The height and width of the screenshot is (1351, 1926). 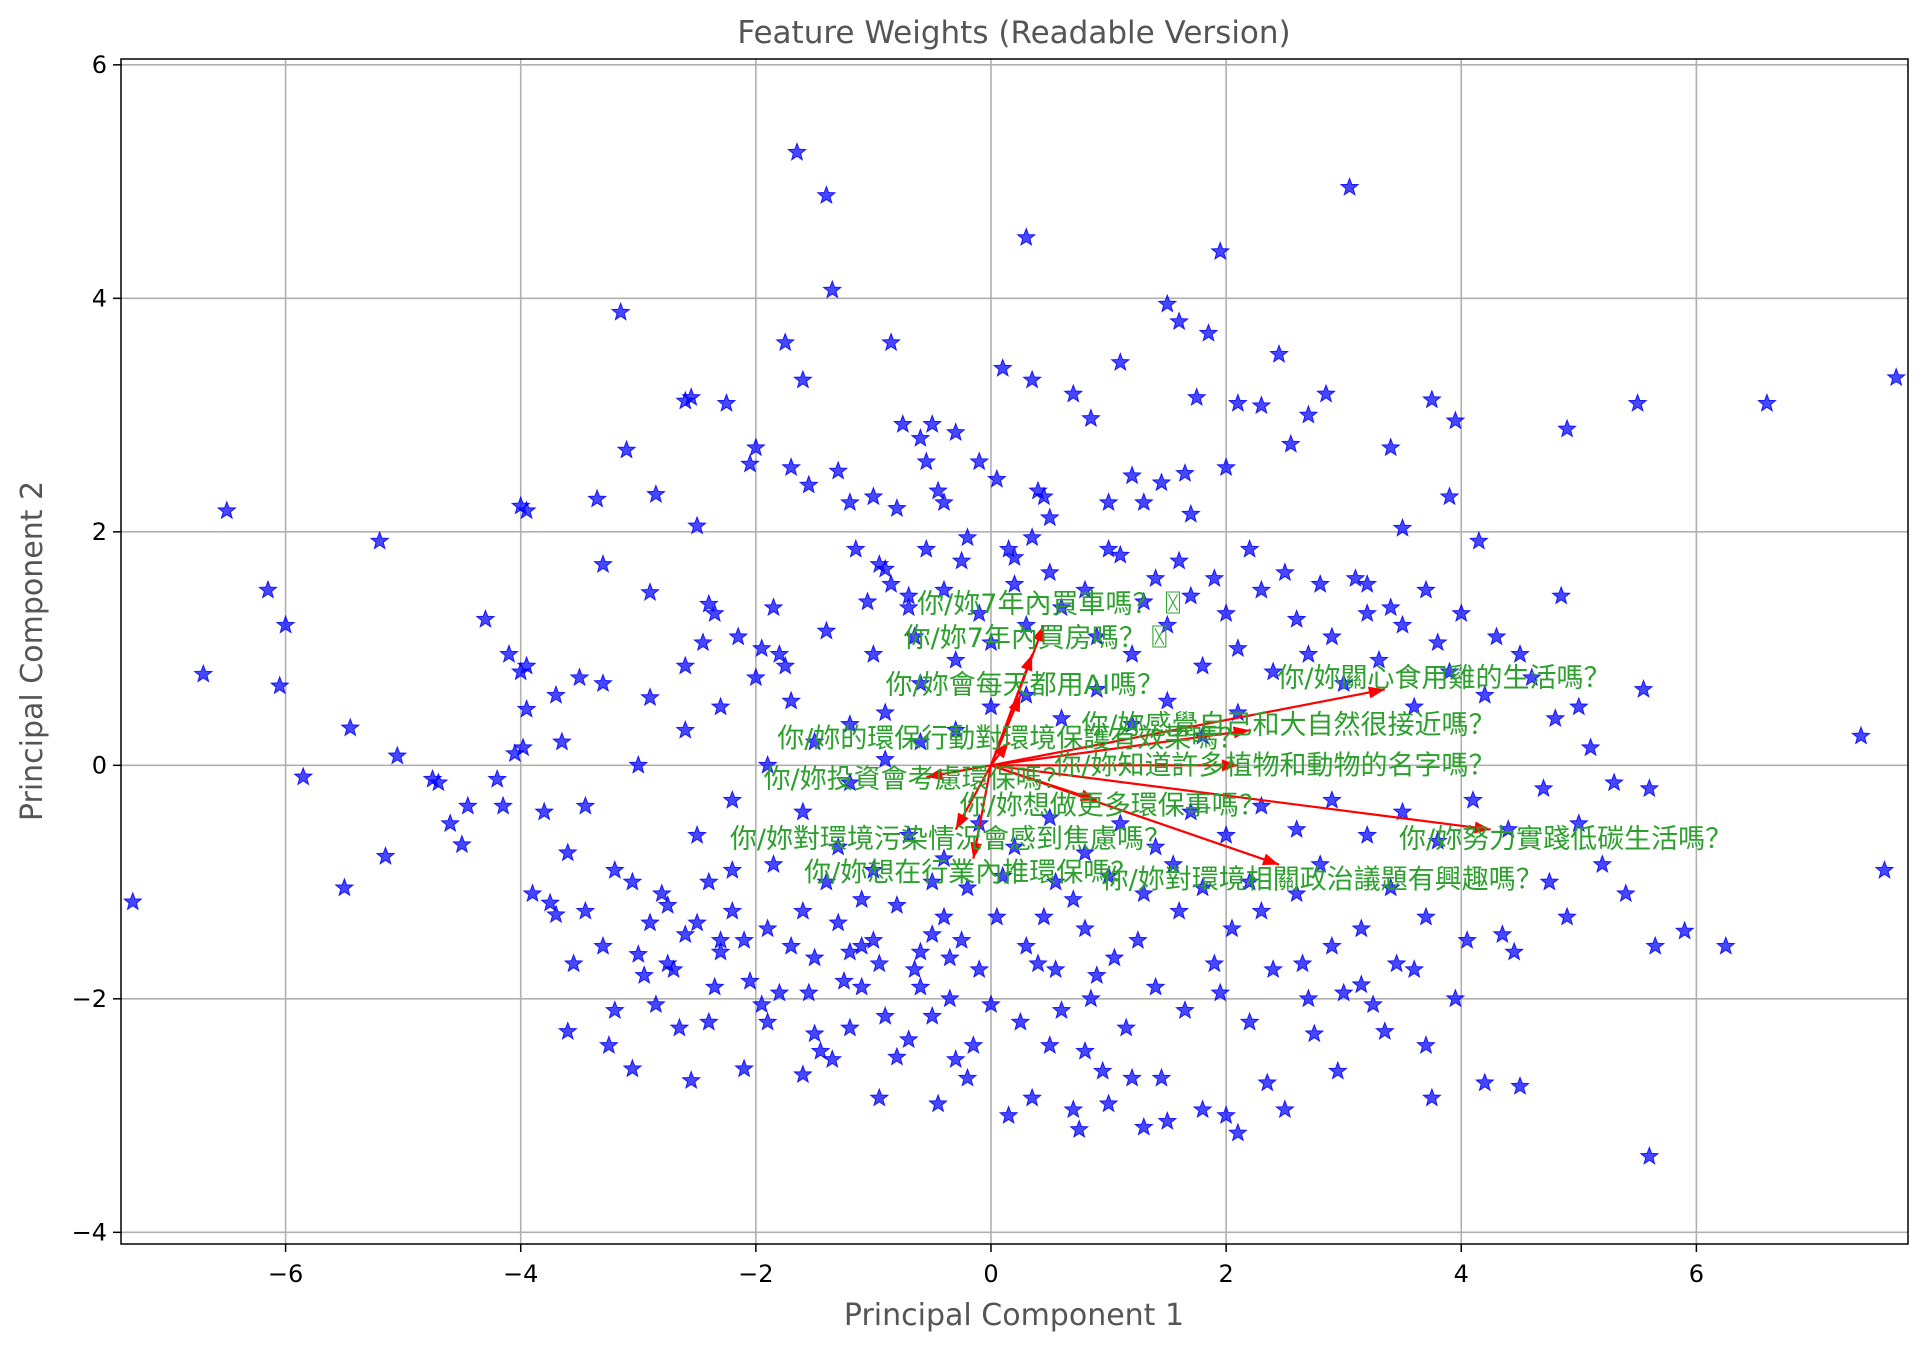 What do you see at coordinates (285, 1274) in the screenshot?
I see `x-tick-label: −6` at bounding box center [285, 1274].